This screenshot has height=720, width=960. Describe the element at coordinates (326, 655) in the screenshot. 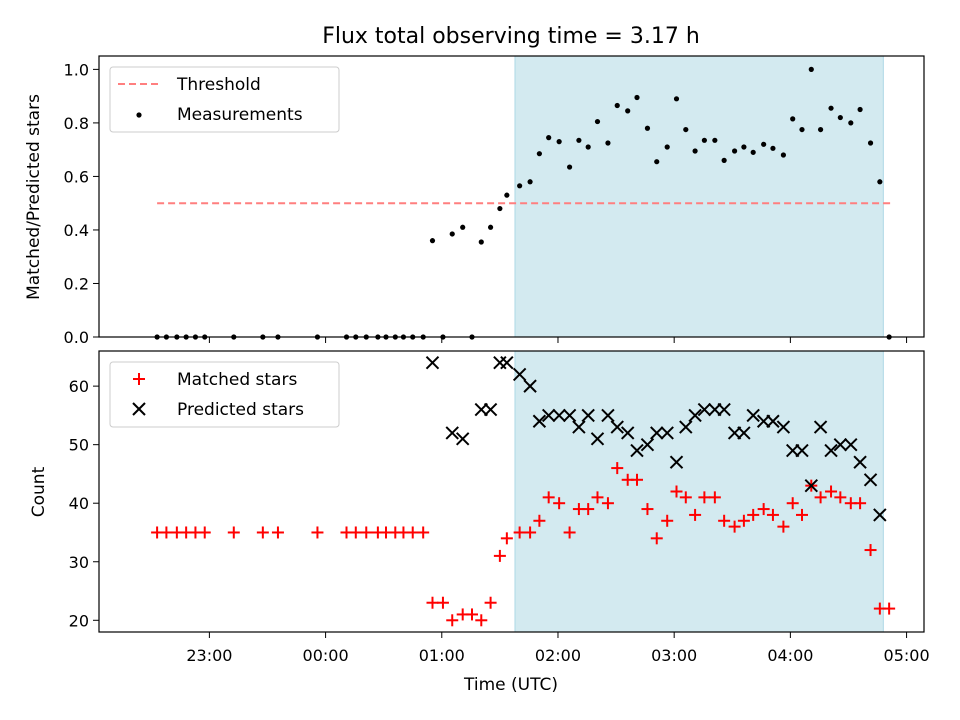

I see `x-tick-label: 00:00` at that location.